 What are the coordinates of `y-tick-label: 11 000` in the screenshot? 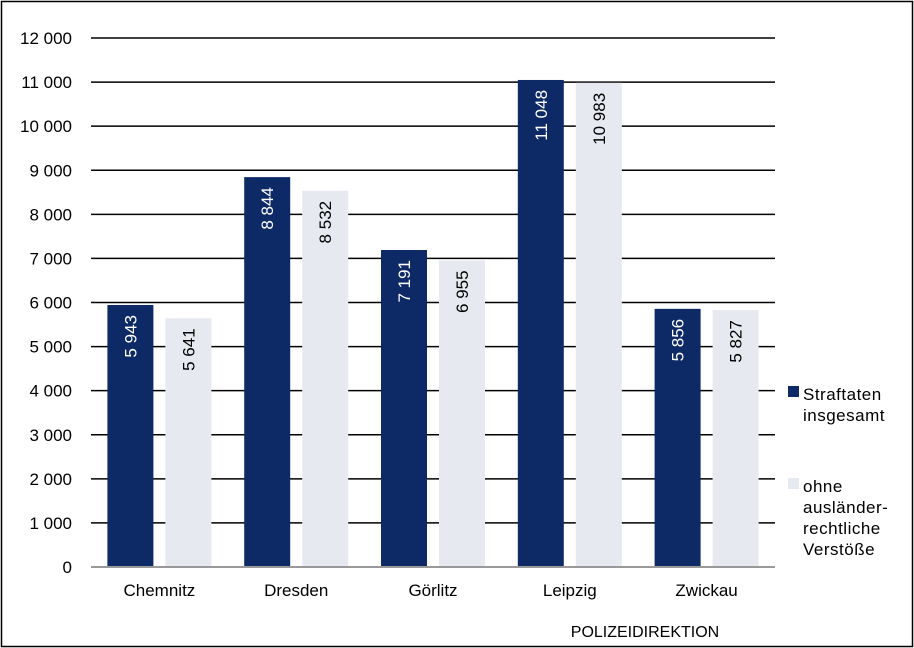 It's located at (46, 82).